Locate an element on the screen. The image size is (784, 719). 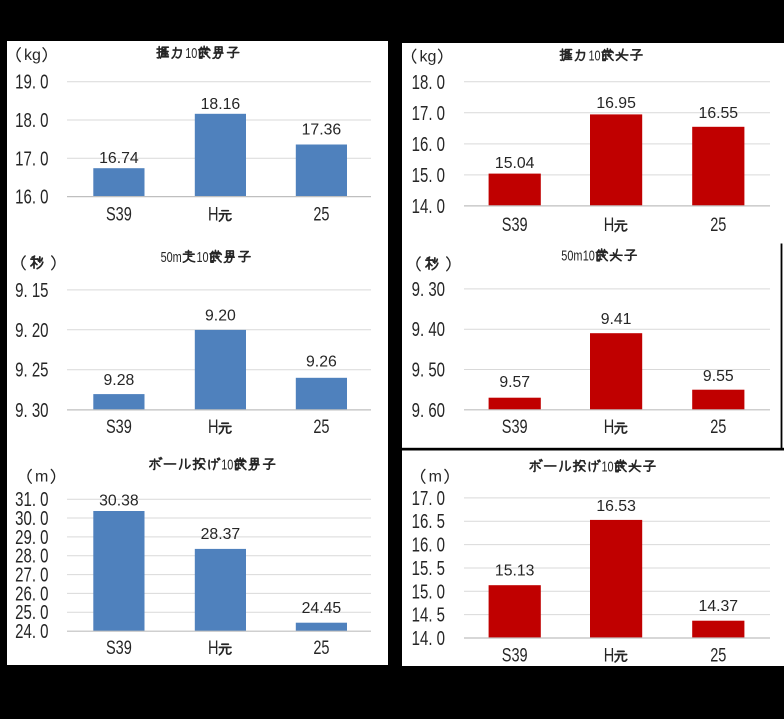
svg-text: 16.53 is located at coordinates (616, 506).